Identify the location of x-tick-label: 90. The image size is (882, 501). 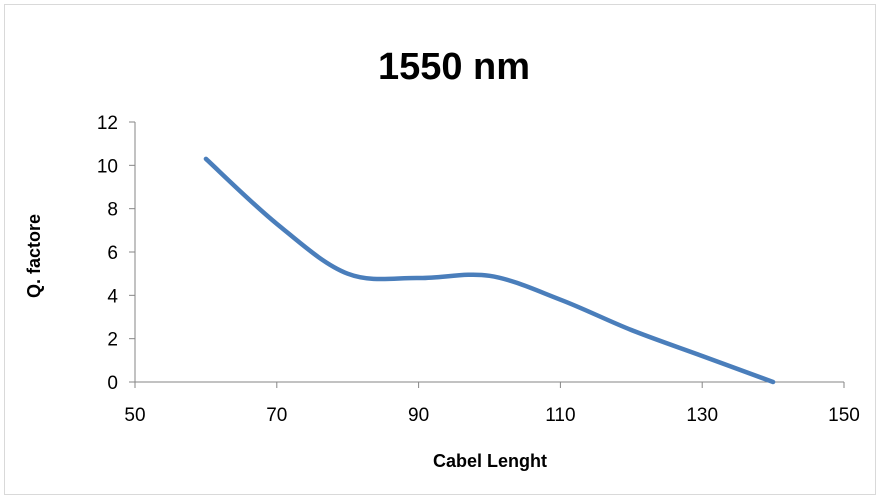
(418, 415).